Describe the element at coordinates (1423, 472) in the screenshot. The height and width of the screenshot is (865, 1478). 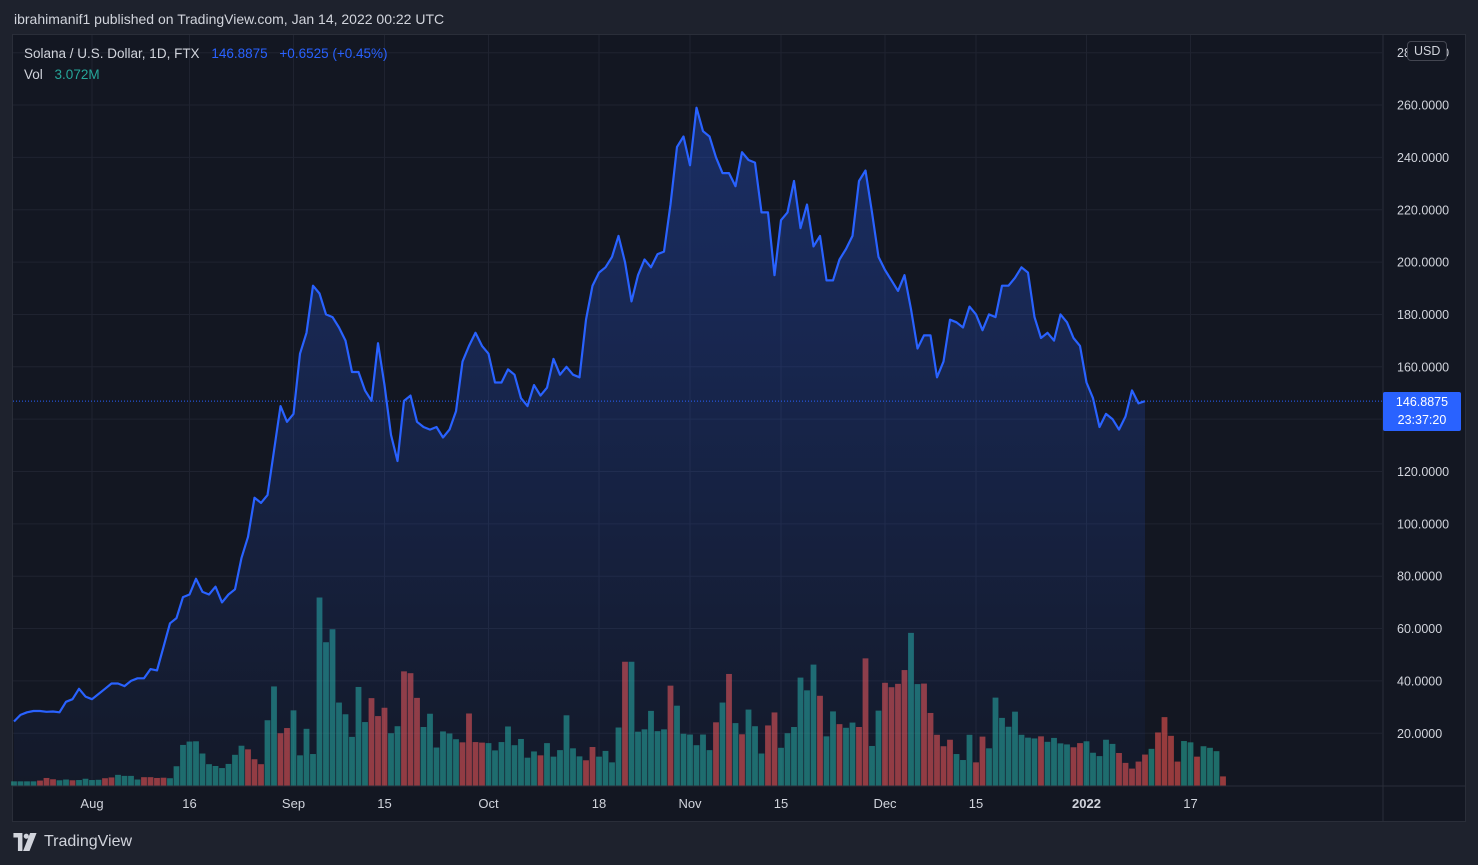
I see `y-tick-label: 120.0000` at that location.